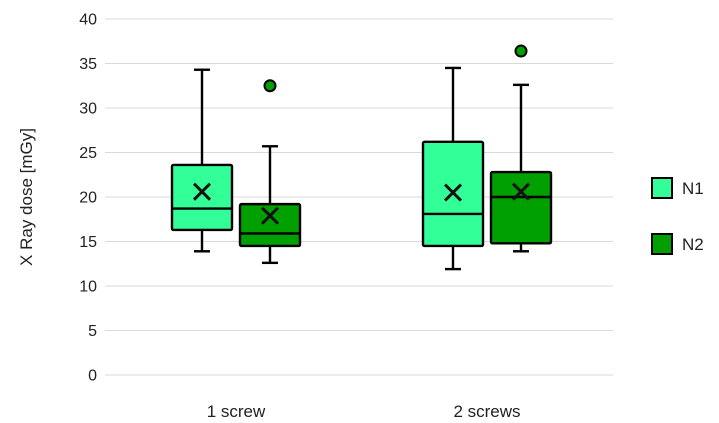  What do you see at coordinates (92, 331) in the screenshot?
I see `y-tick-label: 5` at bounding box center [92, 331].